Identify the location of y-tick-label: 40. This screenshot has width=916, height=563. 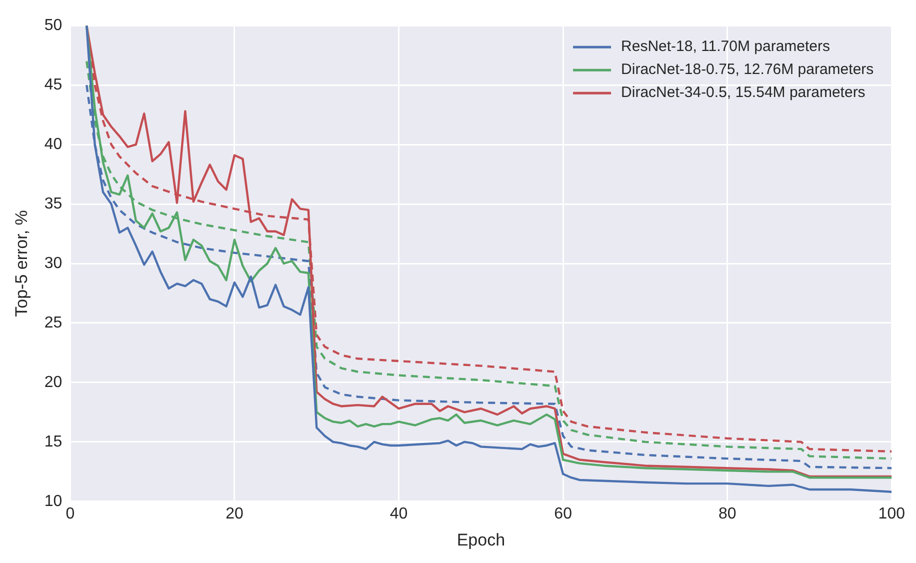
(53, 144).